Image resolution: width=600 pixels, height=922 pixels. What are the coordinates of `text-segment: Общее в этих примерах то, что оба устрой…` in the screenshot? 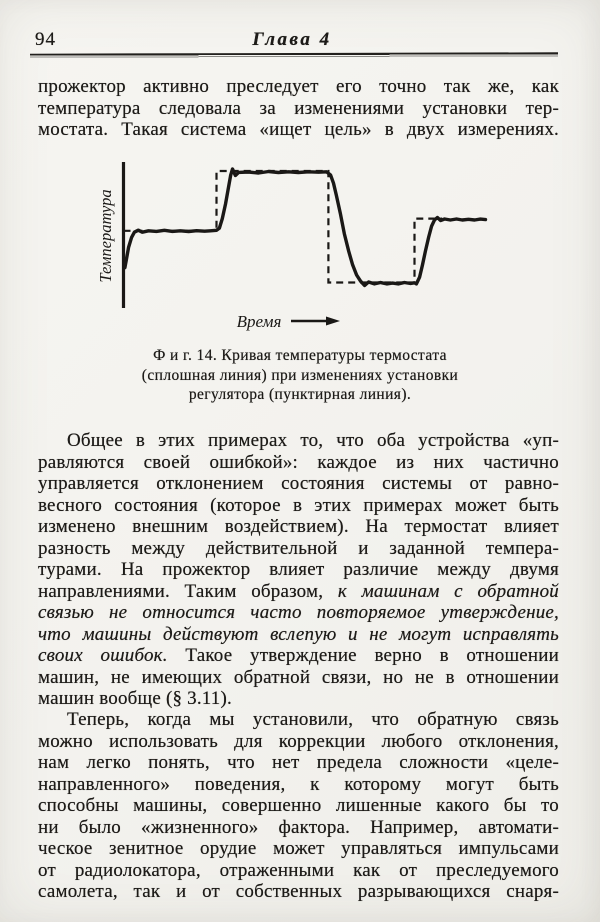 It's located at (313, 440).